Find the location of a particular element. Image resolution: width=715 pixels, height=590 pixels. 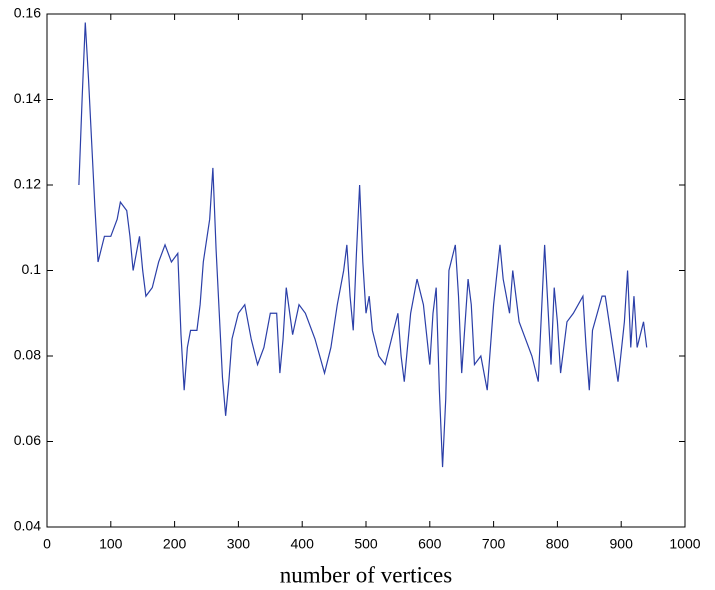

y-tick-label: 0.14 is located at coordinates (27, 98).